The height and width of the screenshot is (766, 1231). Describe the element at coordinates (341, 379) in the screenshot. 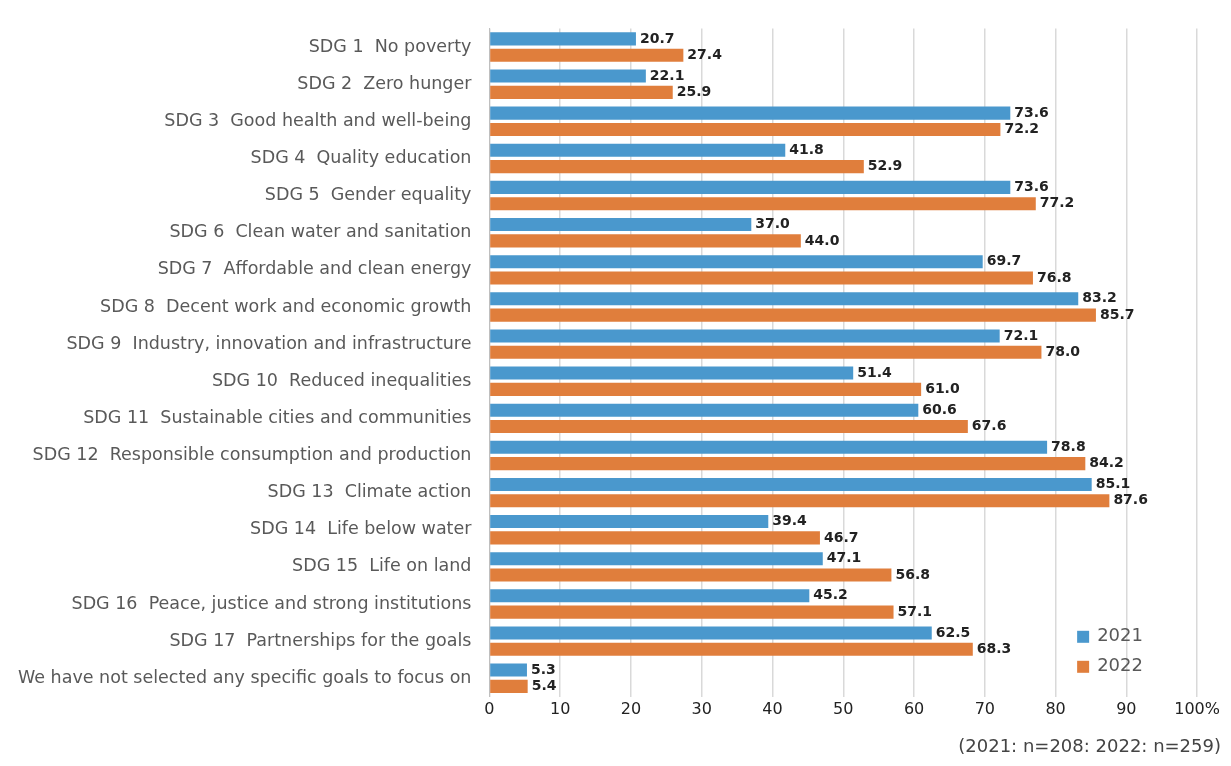

I see `y-tick-label: SDG 10 Reduced inequalities` at that location.